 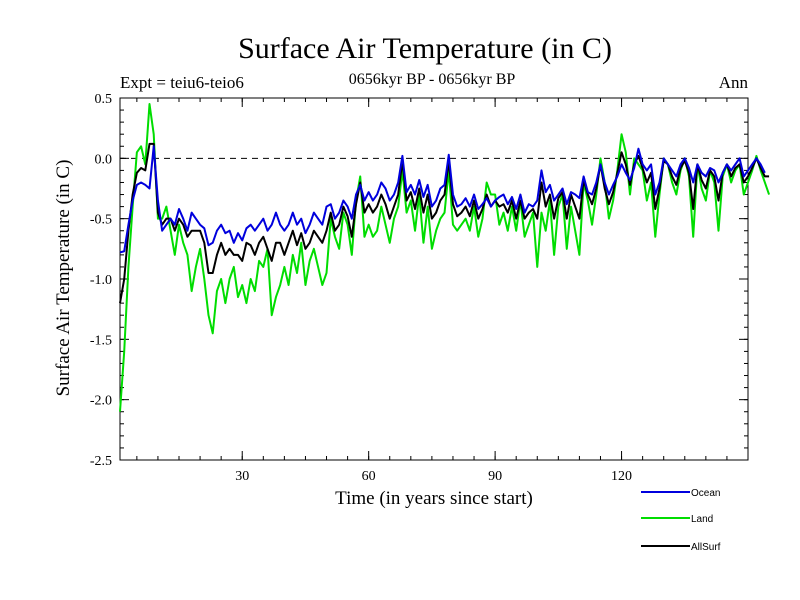 I want to click on x-tick-label: 60, so click(x=369, y=476).